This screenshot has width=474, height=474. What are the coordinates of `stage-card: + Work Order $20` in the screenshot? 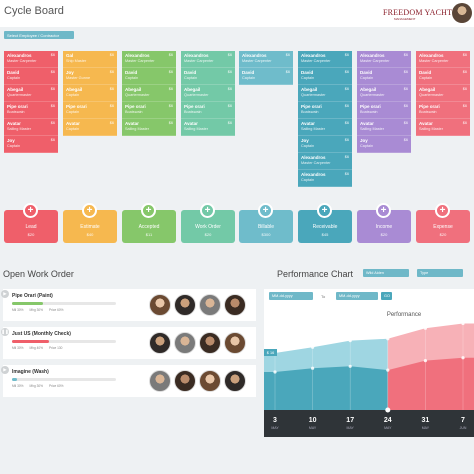 It's located at (208, 223).